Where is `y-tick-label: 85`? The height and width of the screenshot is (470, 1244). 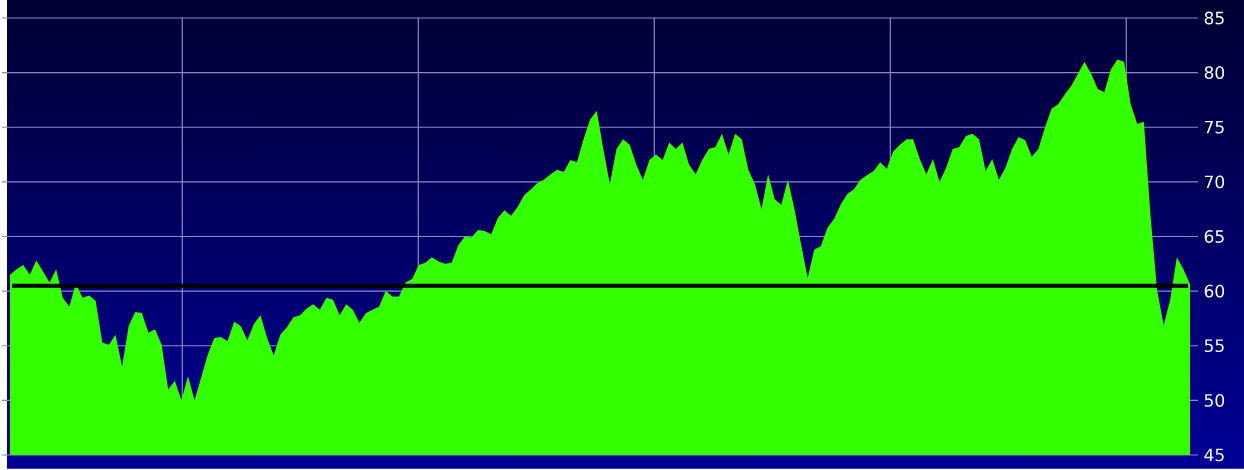
y-tick-label: 85 is located at coordinates (1214, 18).